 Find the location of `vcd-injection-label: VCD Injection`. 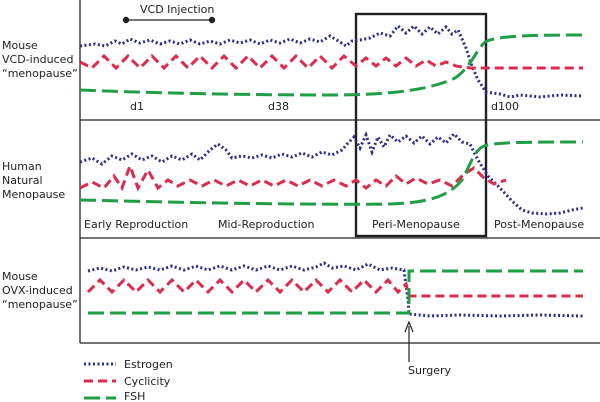

vcd-injection-label: VCD Injection is located at coordinates (177, 9).